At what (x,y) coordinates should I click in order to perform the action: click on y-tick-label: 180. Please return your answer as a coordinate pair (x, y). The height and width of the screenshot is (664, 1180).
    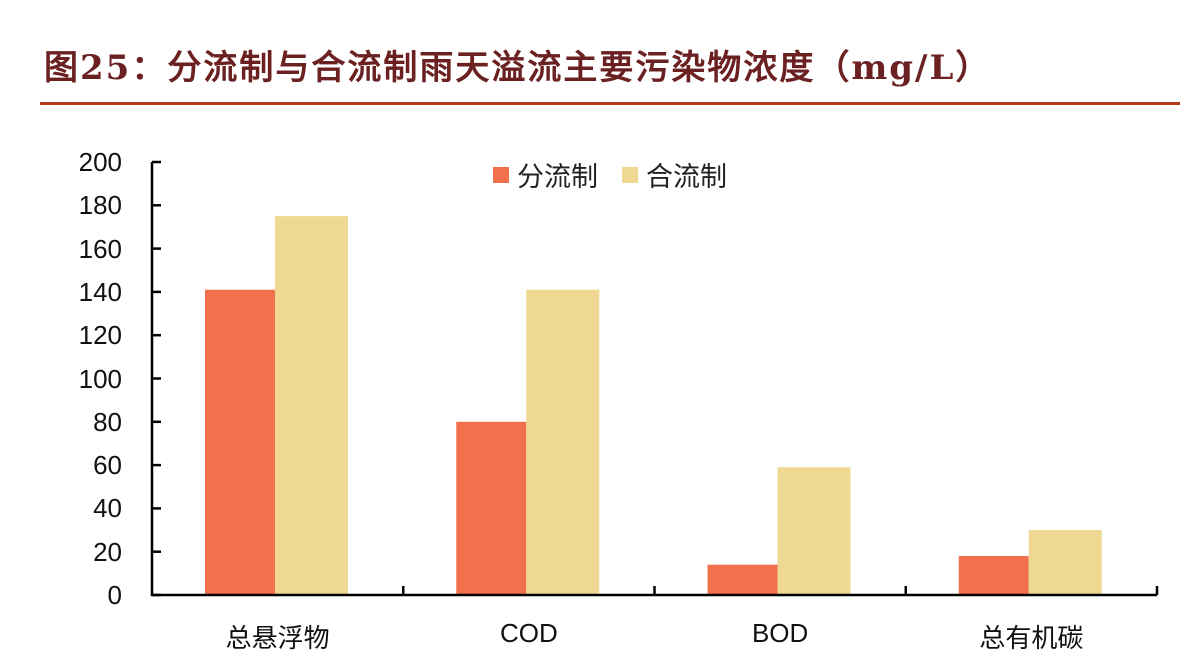
    Looking at the image, I should click on (100, 205).